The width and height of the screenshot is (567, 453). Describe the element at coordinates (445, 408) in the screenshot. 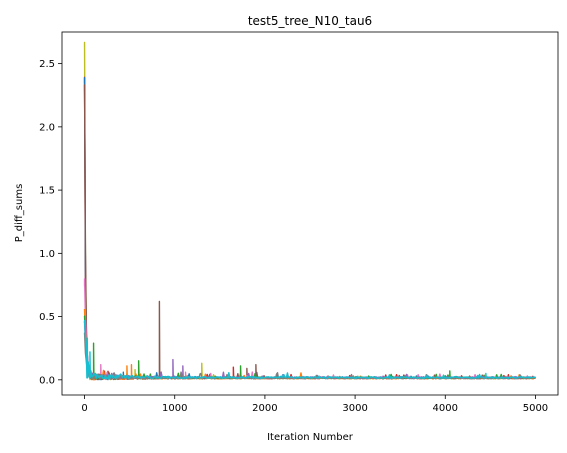

I see `x-tick-label: 4000` at that location.